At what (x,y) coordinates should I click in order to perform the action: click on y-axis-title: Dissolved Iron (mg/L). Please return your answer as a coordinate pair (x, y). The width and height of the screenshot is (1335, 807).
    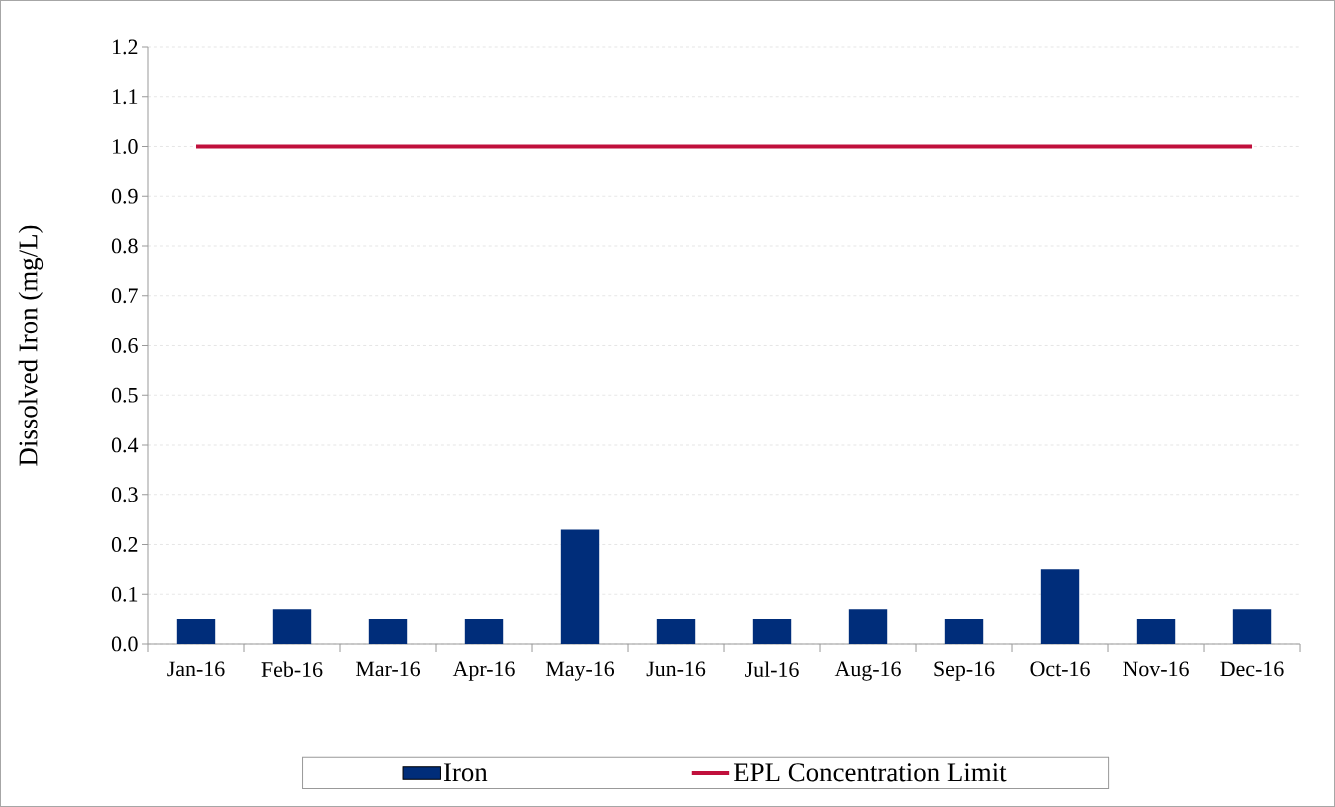
    Looking at the image, I should click on (31, 345).